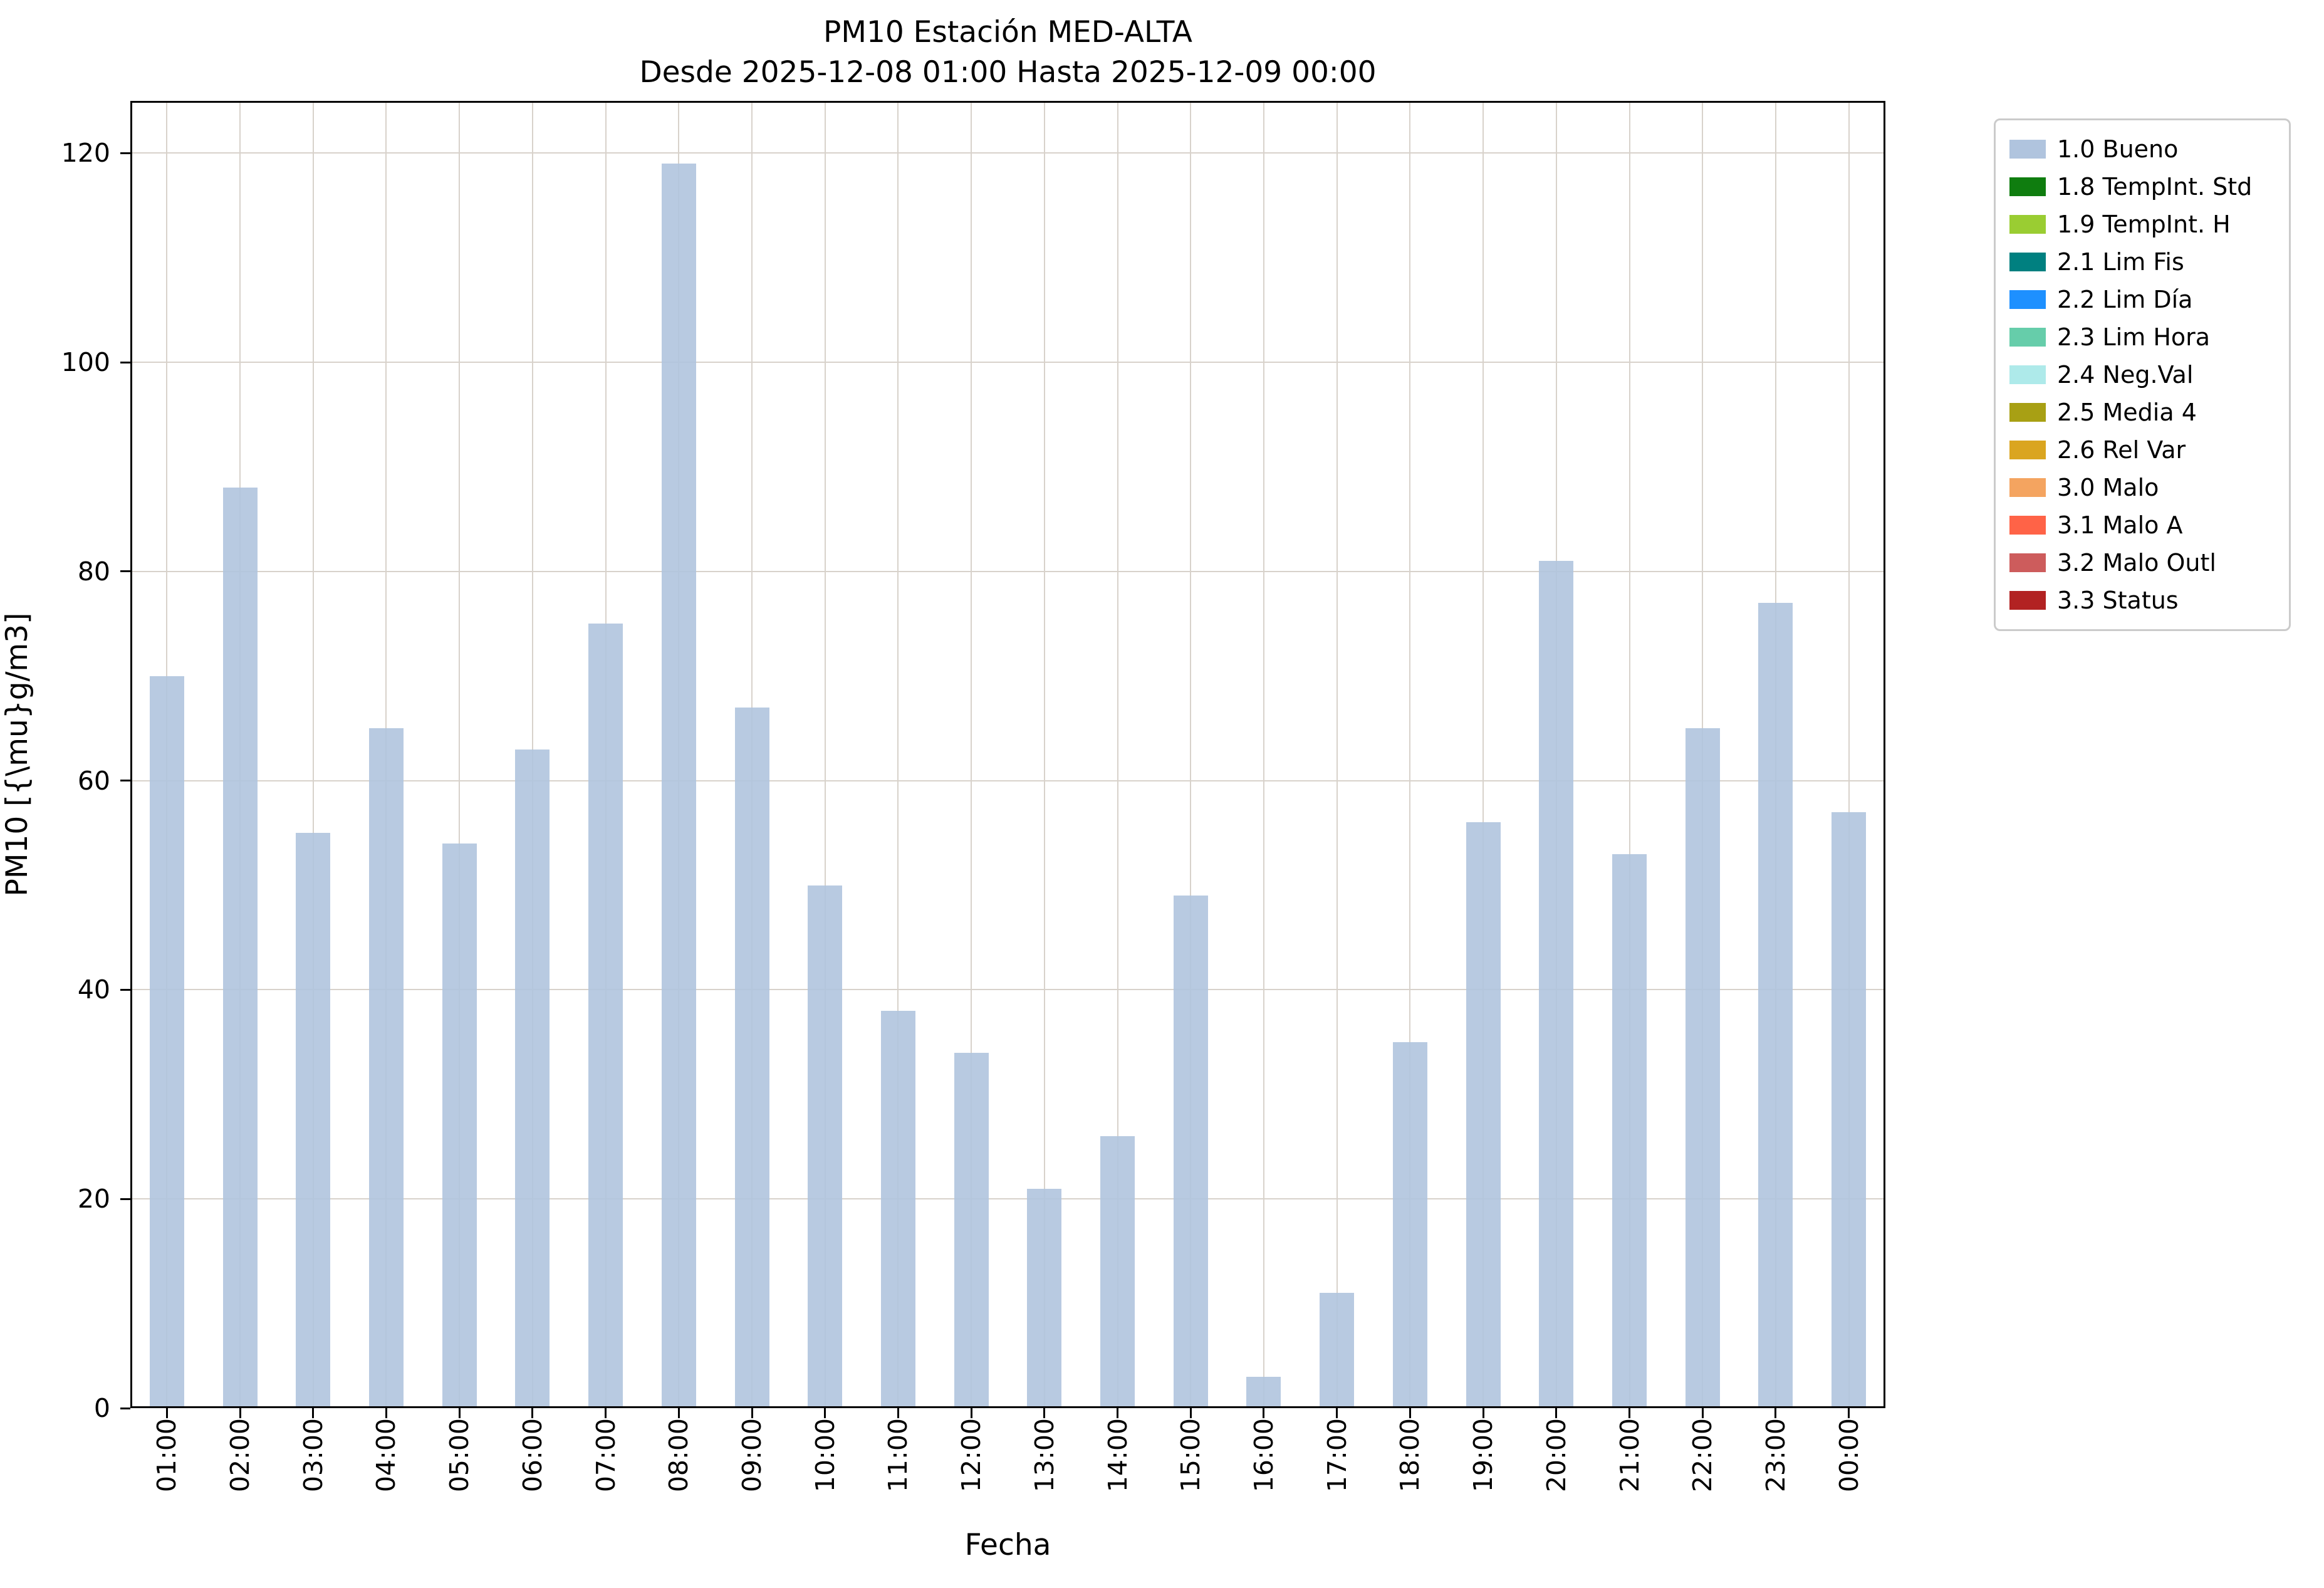 Image resolution: width=2324 pixels, height=1588 pixels. Describe the element at coordinates (1191, 1152) in the screenshot. I see `bar-15:00` at that location.